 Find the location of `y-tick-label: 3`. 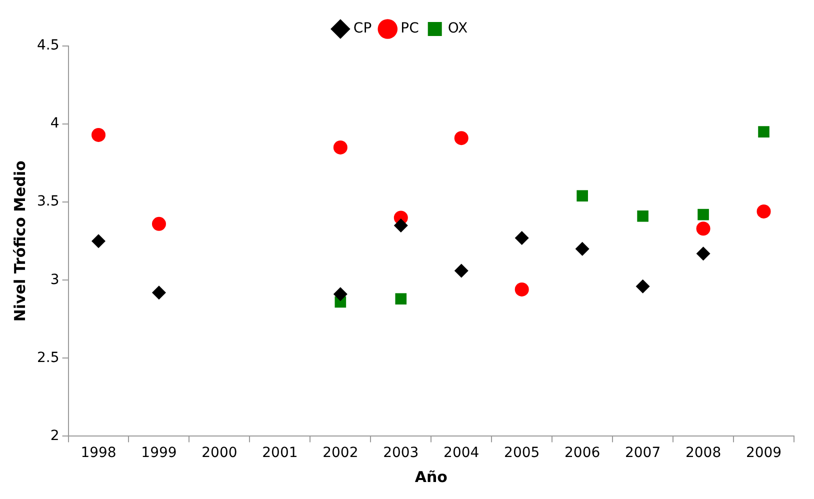

y-tick-label: 3 is located at coordinates (55, 280).